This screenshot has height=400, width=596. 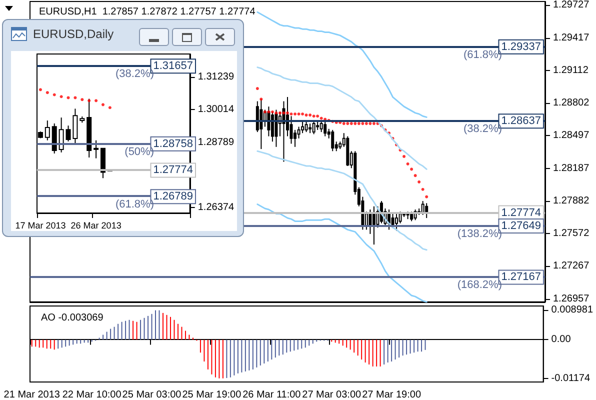 What do you see at coordinates (521, 277) in the screenshot?
I see `ref-line-label: 1.27167` at bounding box center [521, 277].